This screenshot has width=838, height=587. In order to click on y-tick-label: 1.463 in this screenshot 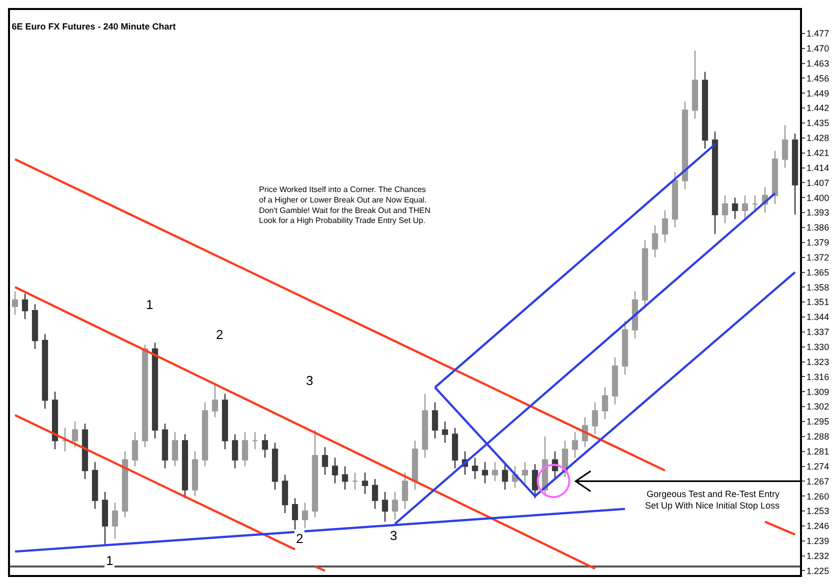, I will do `click(818, 63)`.